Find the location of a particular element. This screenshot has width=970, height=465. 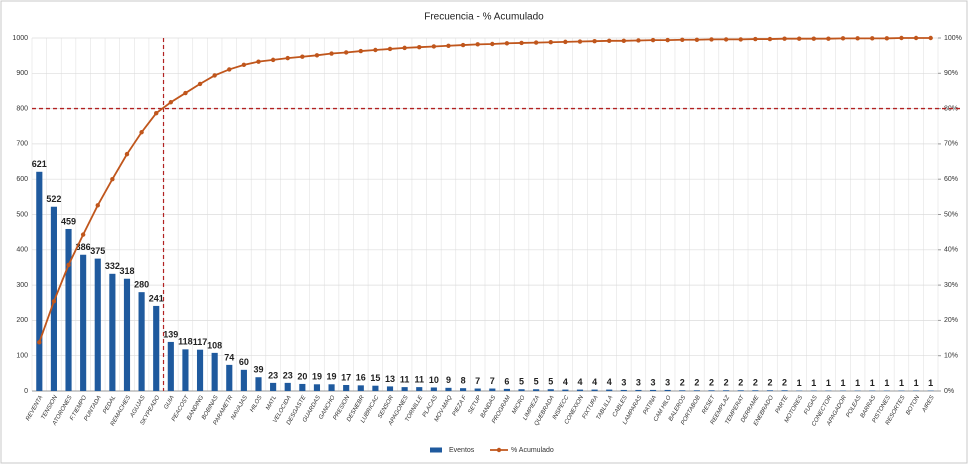

y2-tick-label: 90% is located at coordinates (951, 73).